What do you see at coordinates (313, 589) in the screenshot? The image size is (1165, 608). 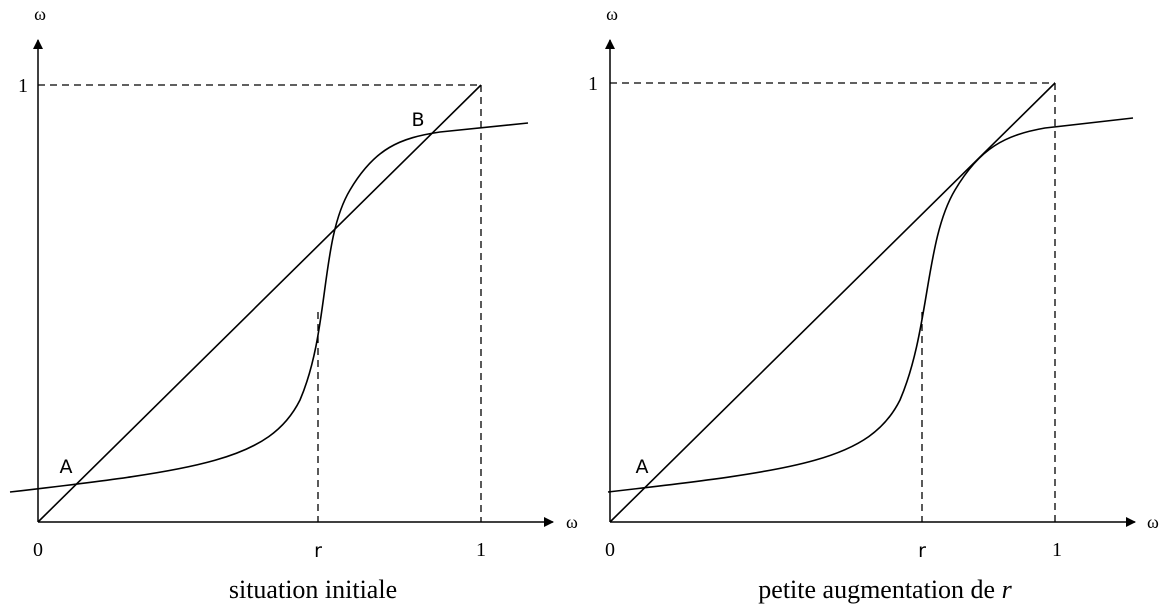 I see `caption: situation initiale` at bounding box center [313, 589].